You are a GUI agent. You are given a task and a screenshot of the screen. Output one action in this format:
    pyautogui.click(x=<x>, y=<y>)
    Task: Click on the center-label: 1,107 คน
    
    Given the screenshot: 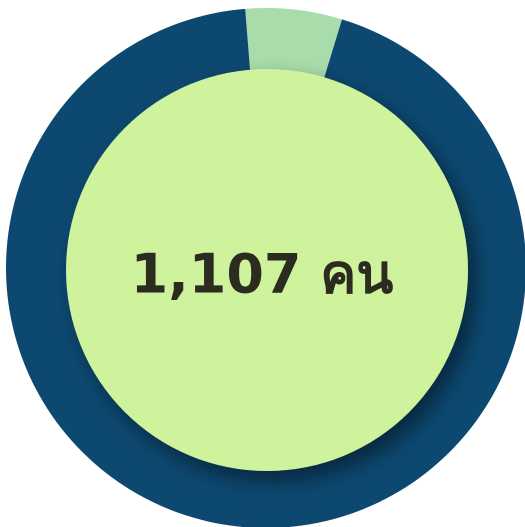 What is the action you would take?
    pyautogui.click(x=262, y=274)
    